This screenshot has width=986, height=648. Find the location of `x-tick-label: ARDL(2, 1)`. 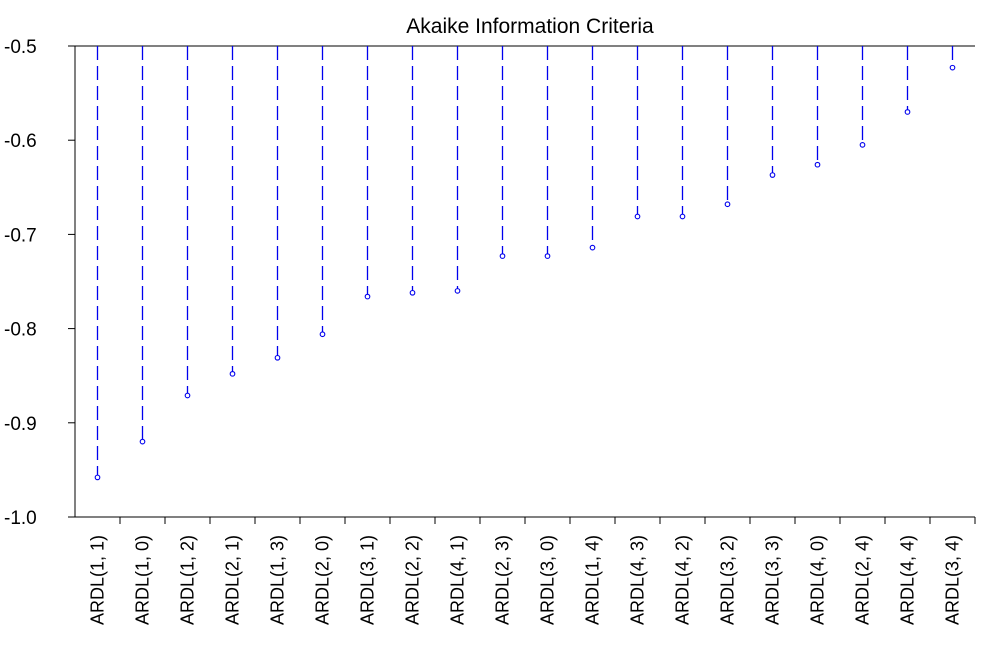

x-tick-label: ARDL(2, 1) is located at coordinates (233, 580).